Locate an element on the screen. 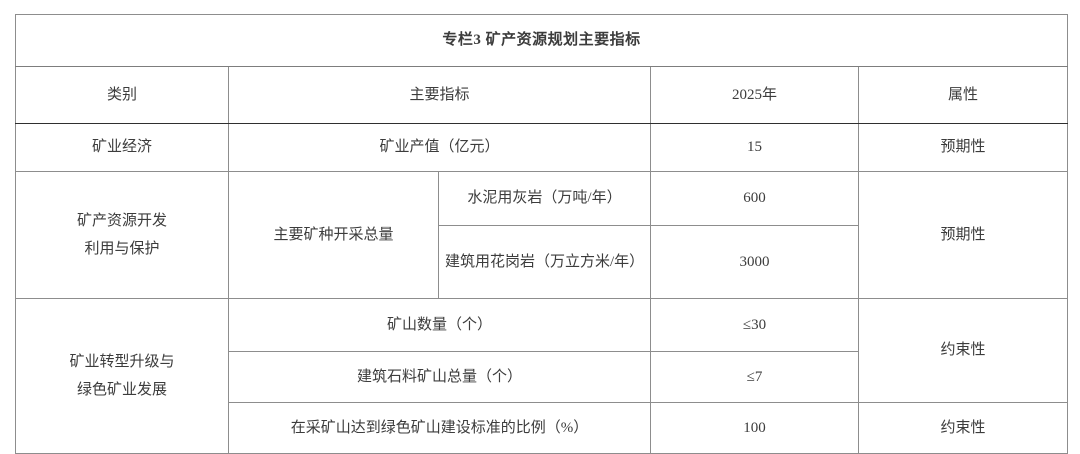 The width and height of the screenshot is (1080, 454). category-mining-economy: 矿业经济 is located at coordinates (122, 147).